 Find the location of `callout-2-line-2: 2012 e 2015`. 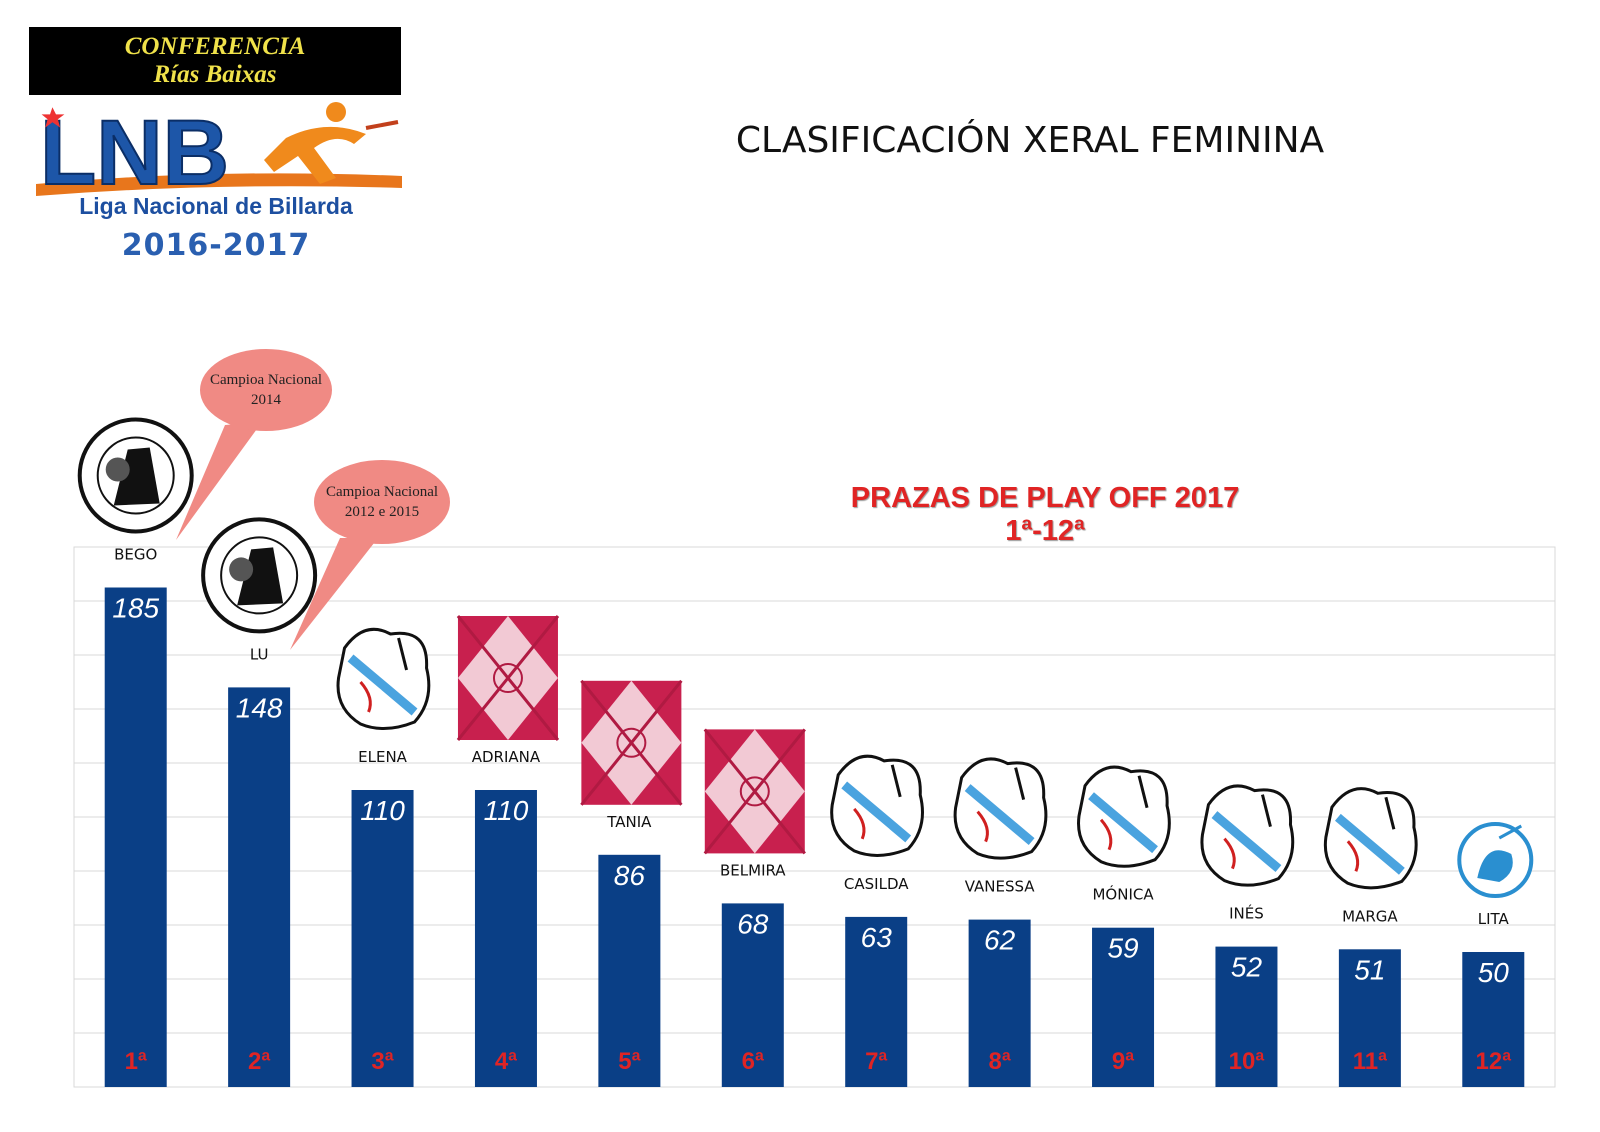

callout-2-line-2: 2012 e 2015 is located at coordinates (382, 512).